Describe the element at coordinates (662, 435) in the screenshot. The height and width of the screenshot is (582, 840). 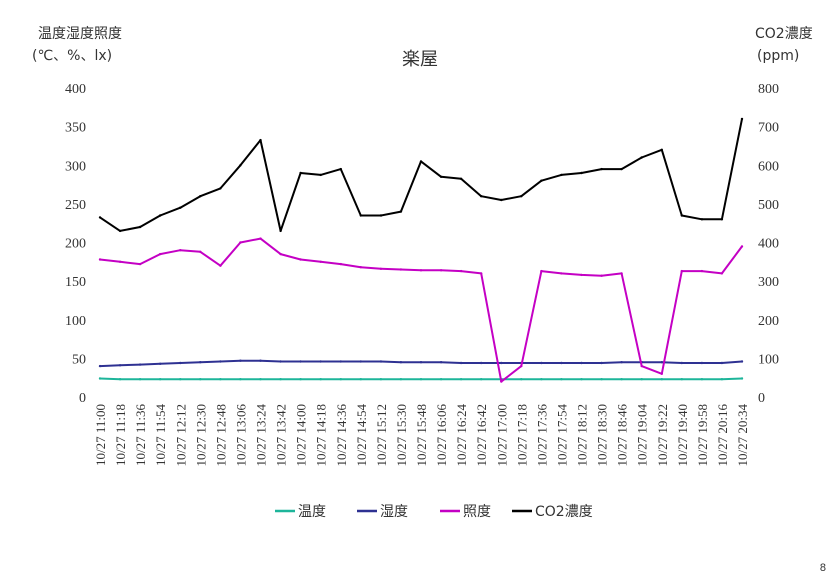
I see `x-tick-label: 10/27 19:22` at that location.